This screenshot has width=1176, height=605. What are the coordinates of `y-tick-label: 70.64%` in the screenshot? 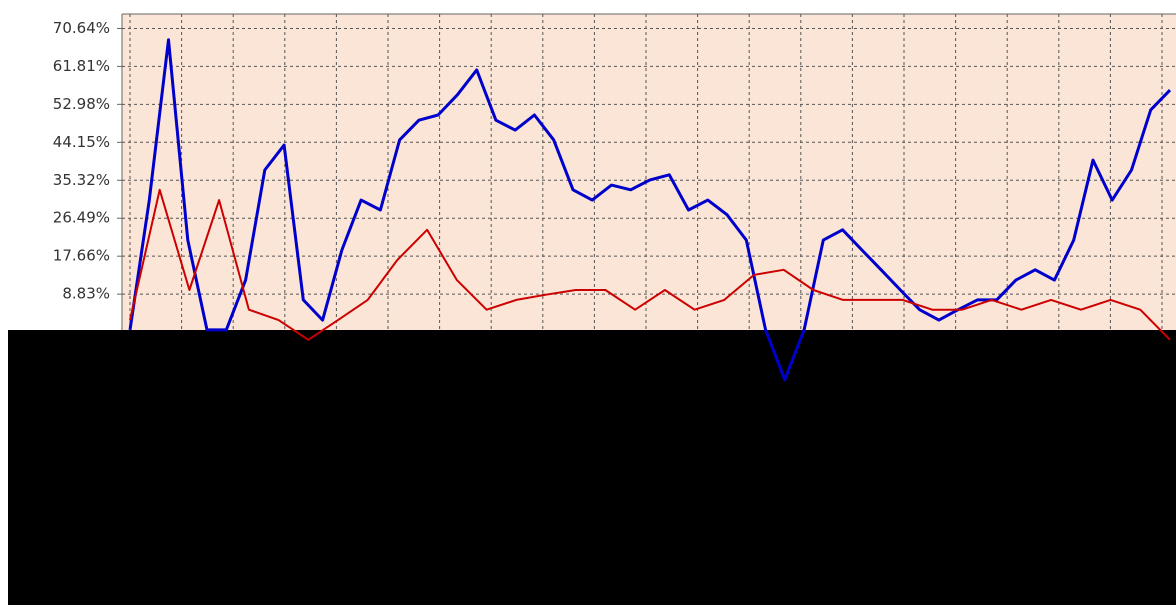 It's located at (81, 28).